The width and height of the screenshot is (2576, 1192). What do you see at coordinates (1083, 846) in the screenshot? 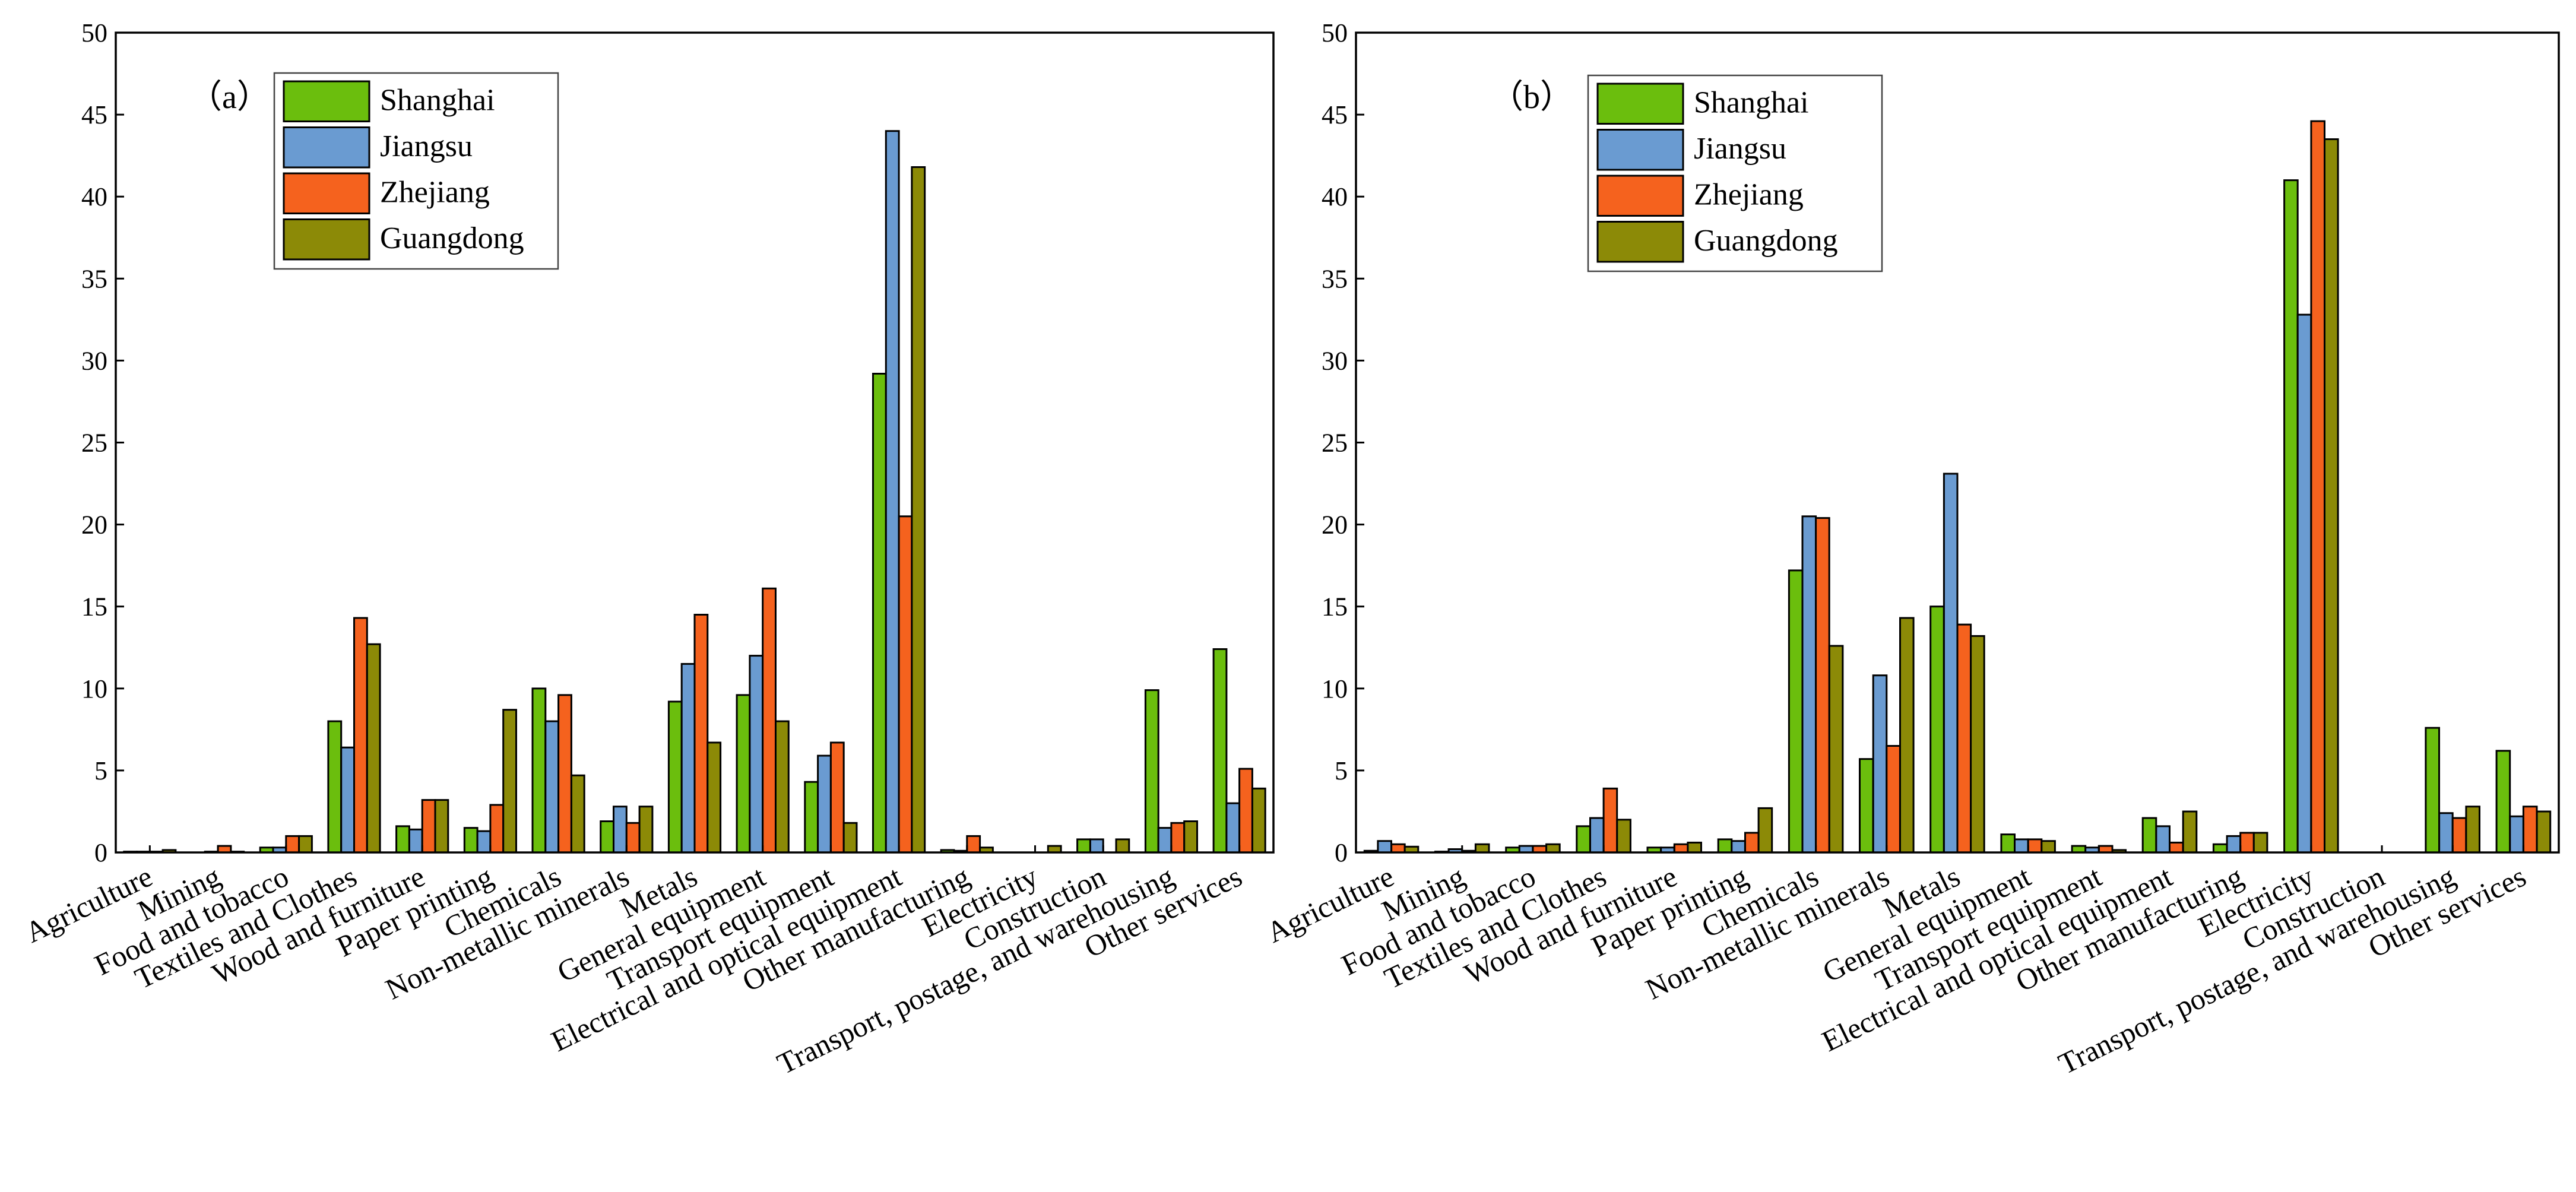
I see `bar-shanghai-construction` at bounding box center [1083, 846].